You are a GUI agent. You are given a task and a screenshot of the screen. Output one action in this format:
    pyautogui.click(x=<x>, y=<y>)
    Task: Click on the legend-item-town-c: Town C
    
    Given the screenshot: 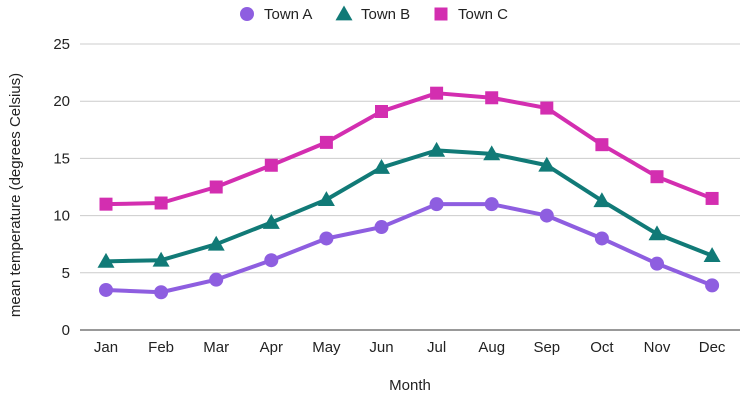 What is the action you would take?
    pyautogui.click(x=471, y=14)
    